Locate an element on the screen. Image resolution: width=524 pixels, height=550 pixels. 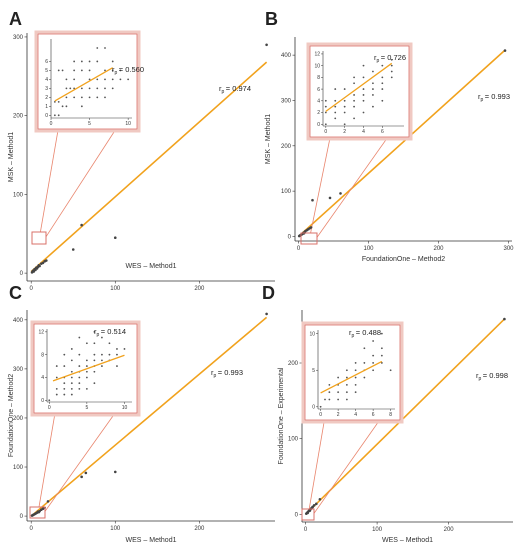
inset-x-tick-label: 5 is located at coordinates (86, 408).